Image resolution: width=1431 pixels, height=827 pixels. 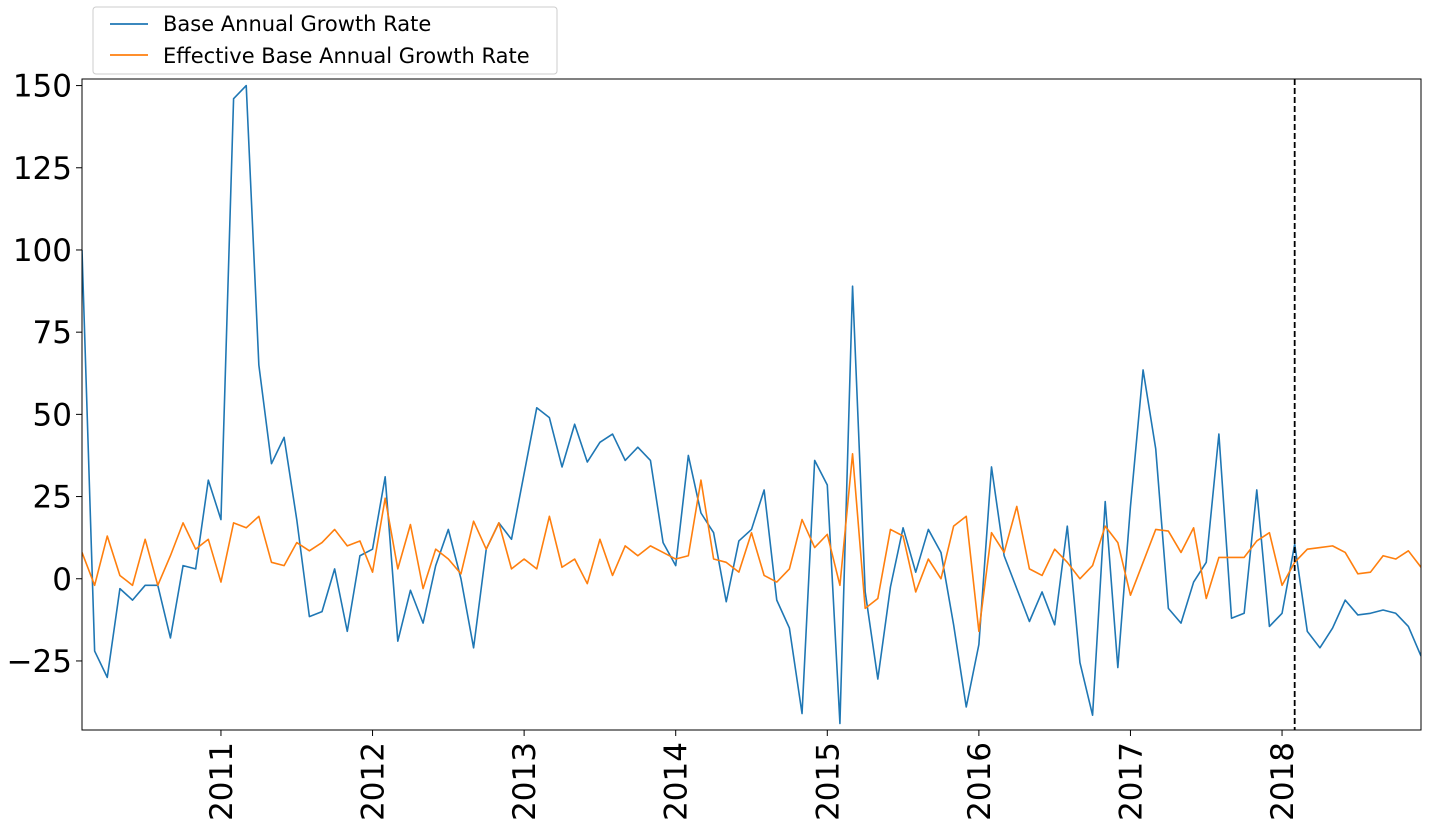 I want to click on x-tick-label: 2014, so click(x=677, y=781).